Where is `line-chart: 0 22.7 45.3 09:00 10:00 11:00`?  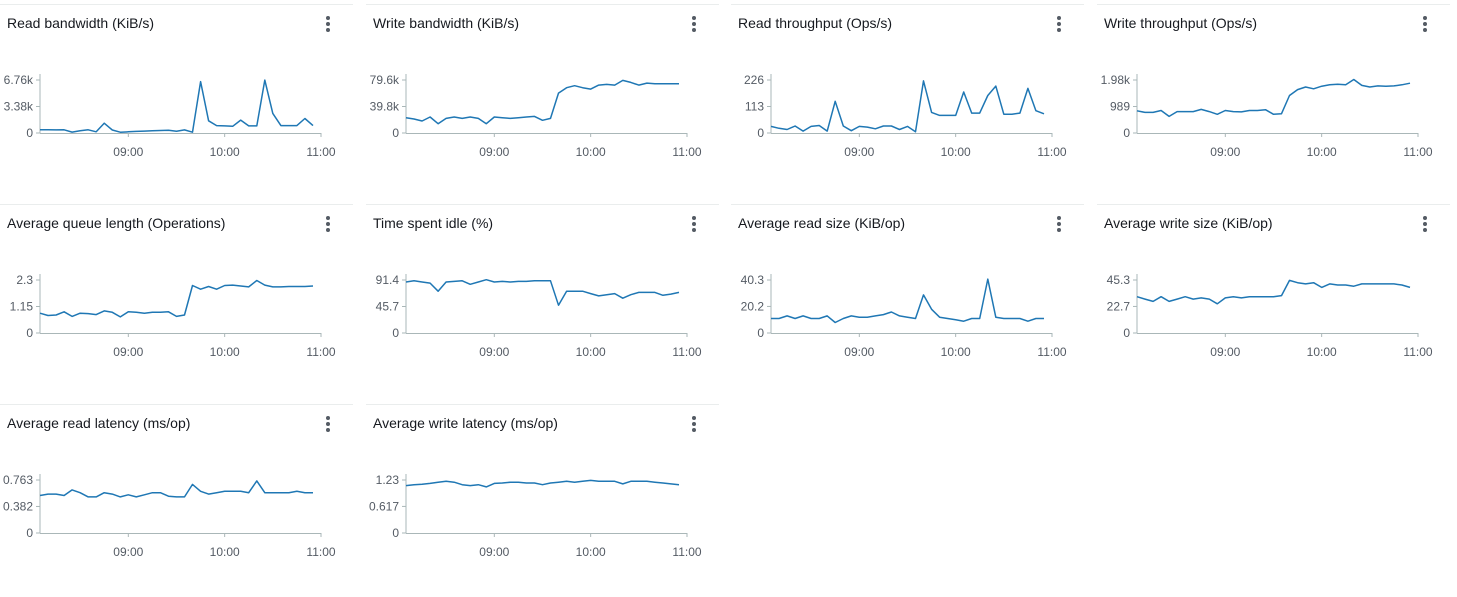 line-chart: 0 22.7 45.3 09:00 10:00 11:00 is located at coordinates (1273, 301).